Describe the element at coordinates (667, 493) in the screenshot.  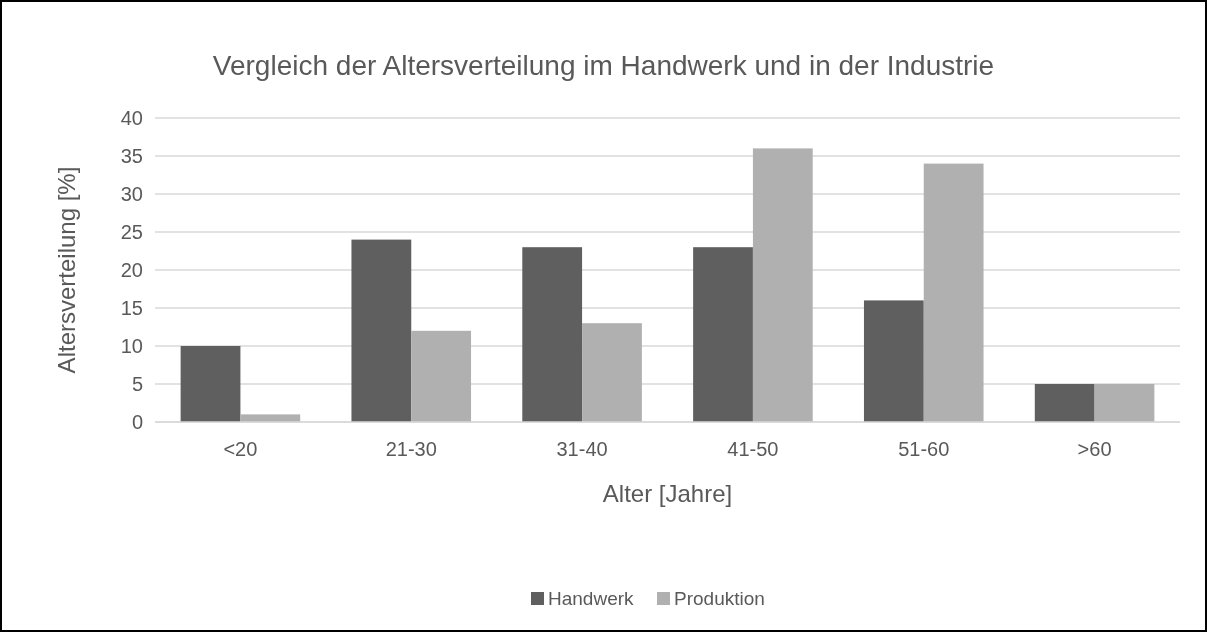
I see `x-axis-title: Alter [Jahre]` at that location.